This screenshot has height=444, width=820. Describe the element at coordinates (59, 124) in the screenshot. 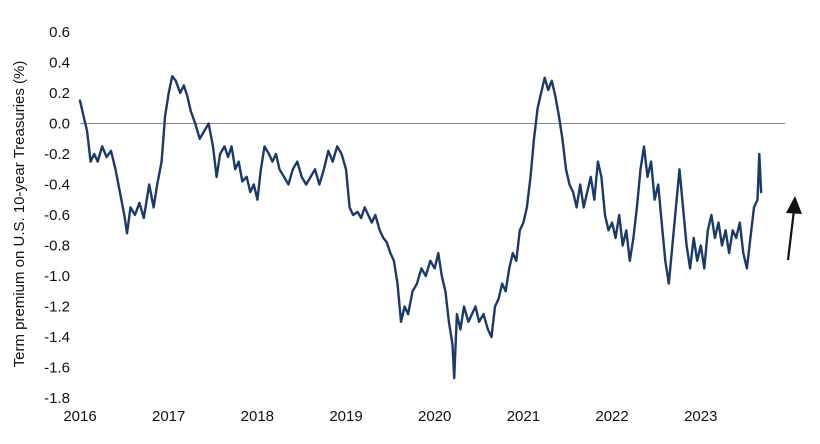

I see `y-tick-label: 0.0` at that location.